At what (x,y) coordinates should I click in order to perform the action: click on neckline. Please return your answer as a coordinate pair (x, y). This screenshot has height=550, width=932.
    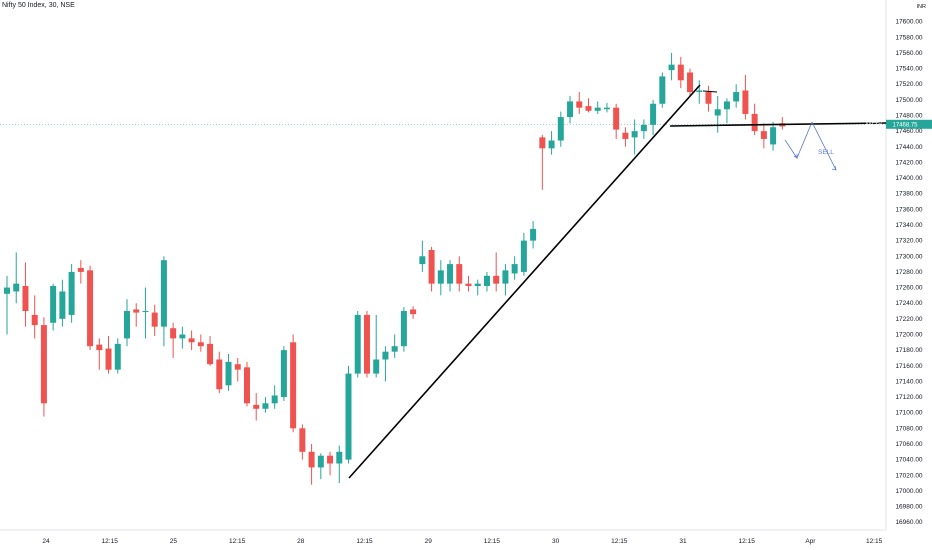
    Looking at the image, I should click on (778, 124).